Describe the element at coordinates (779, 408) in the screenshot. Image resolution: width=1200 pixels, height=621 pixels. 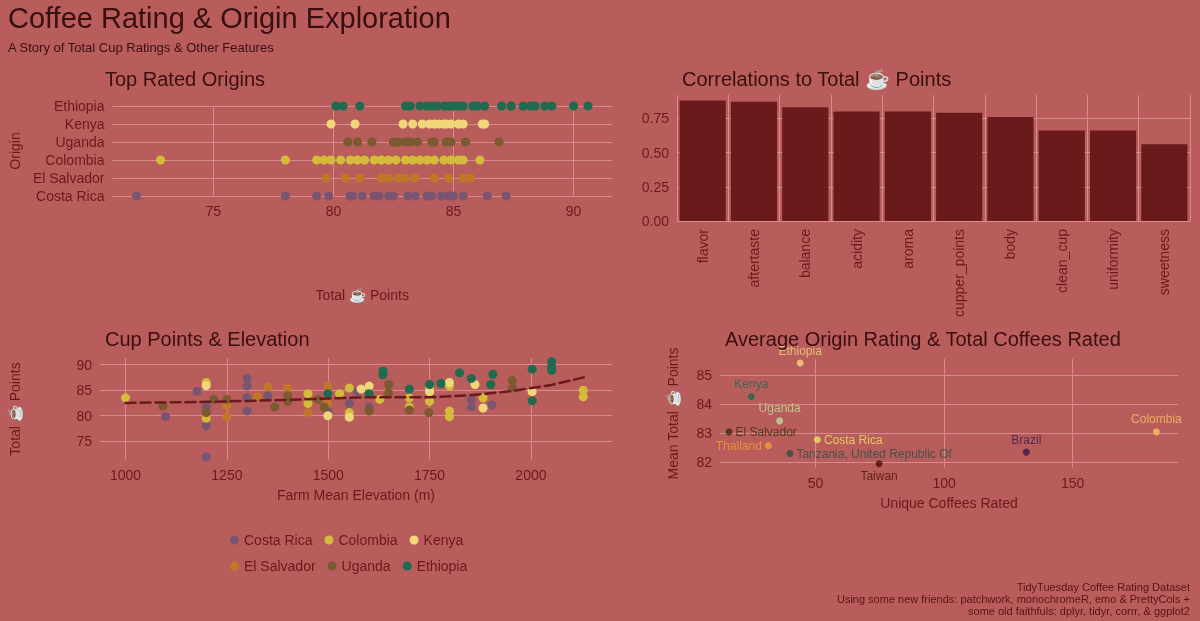
I see `data-label: Uganda` at that location.